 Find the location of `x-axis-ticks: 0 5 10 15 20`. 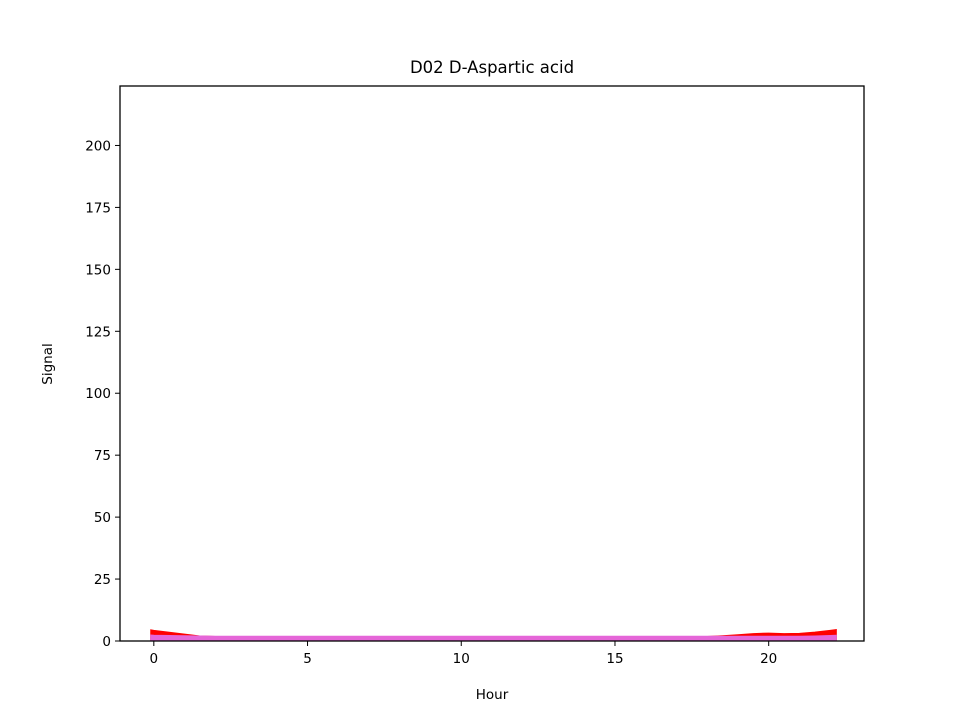

x-axis-ticks: 0 5 10 15 20 is located at coordinates (463, 654).